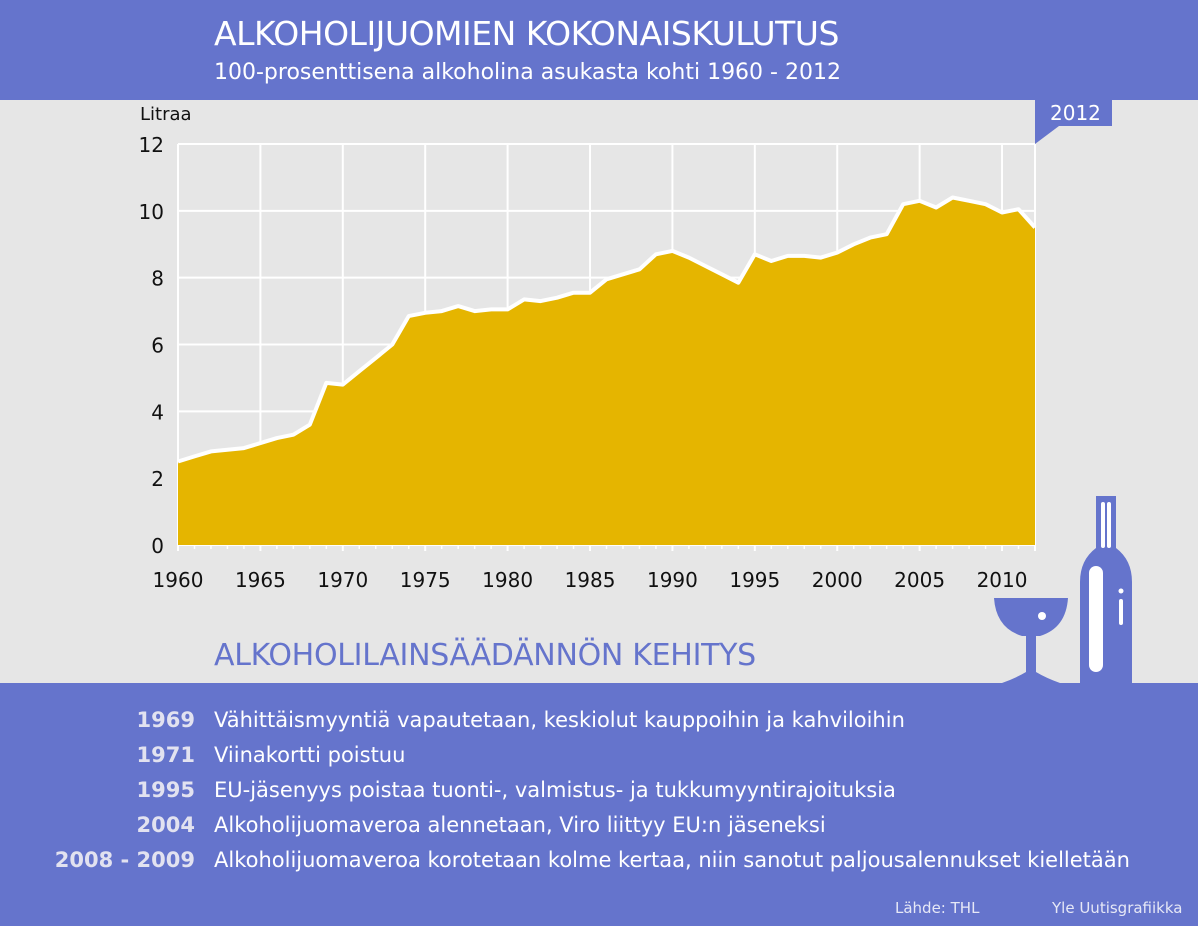  What do you see at coordinates (985, 204) in the screenshot?
I see `data-point-2009` at bounding box center [985, 204].